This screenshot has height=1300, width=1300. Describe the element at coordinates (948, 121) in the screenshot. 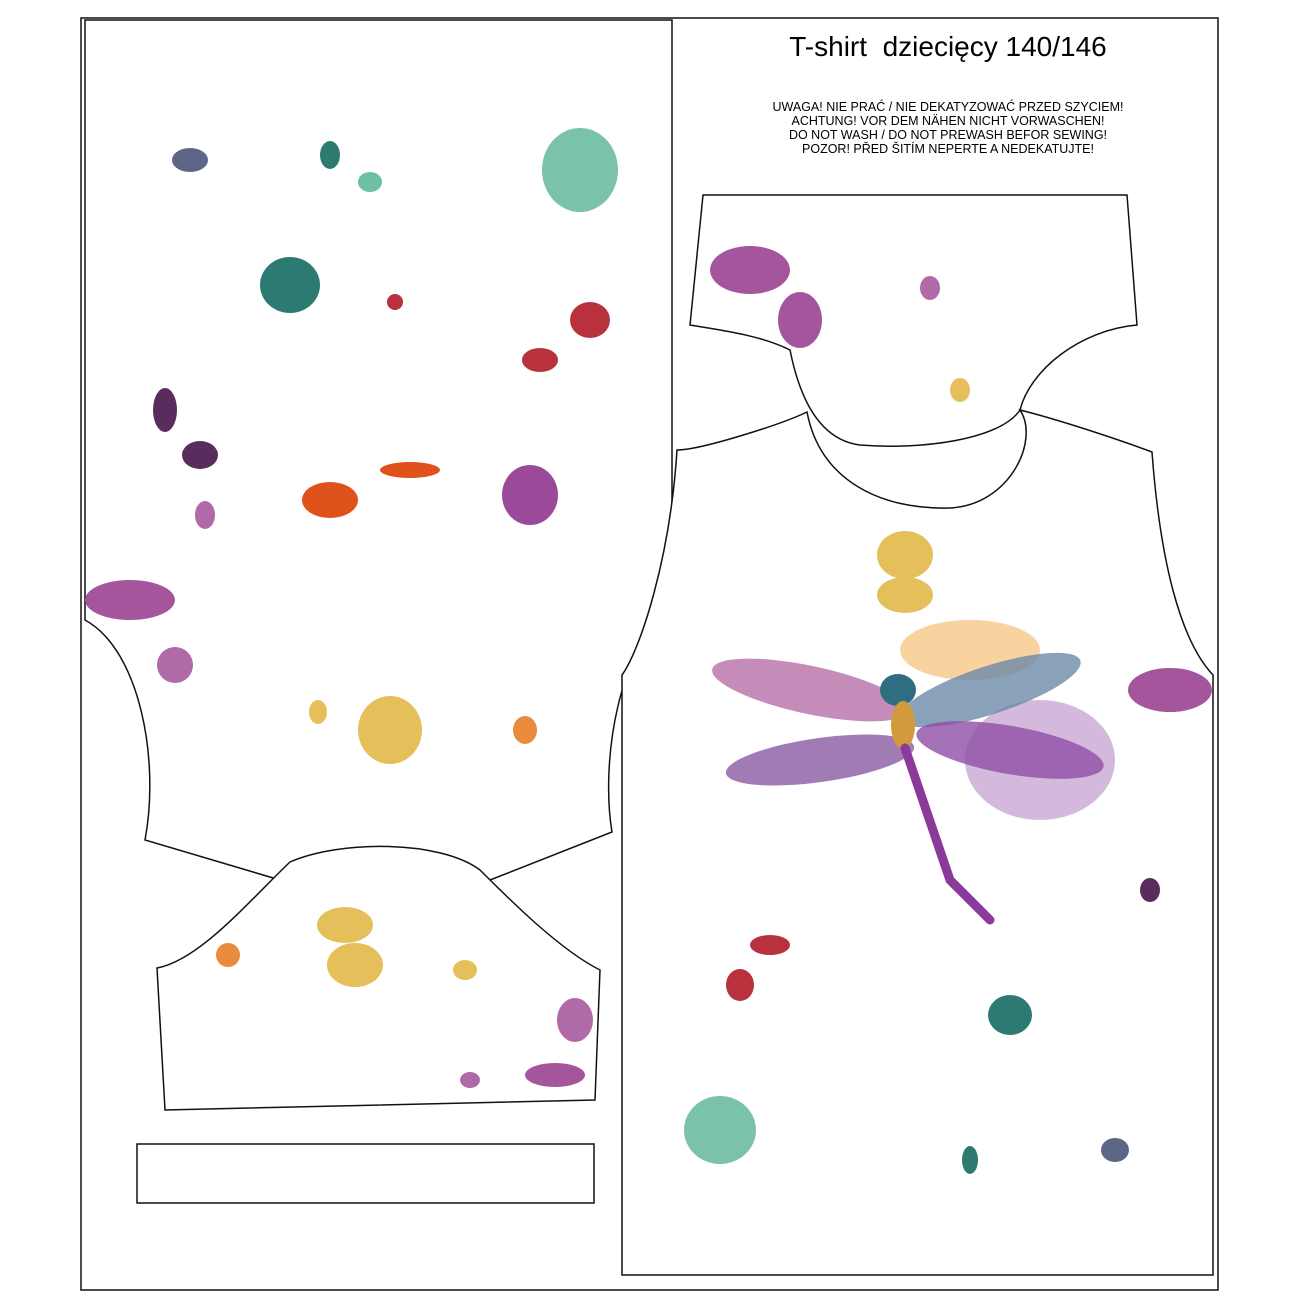

I see `notice-line: ACHTUNG! VOR DEM NÄHEN NICHT VORWASCHEN!` at that location.